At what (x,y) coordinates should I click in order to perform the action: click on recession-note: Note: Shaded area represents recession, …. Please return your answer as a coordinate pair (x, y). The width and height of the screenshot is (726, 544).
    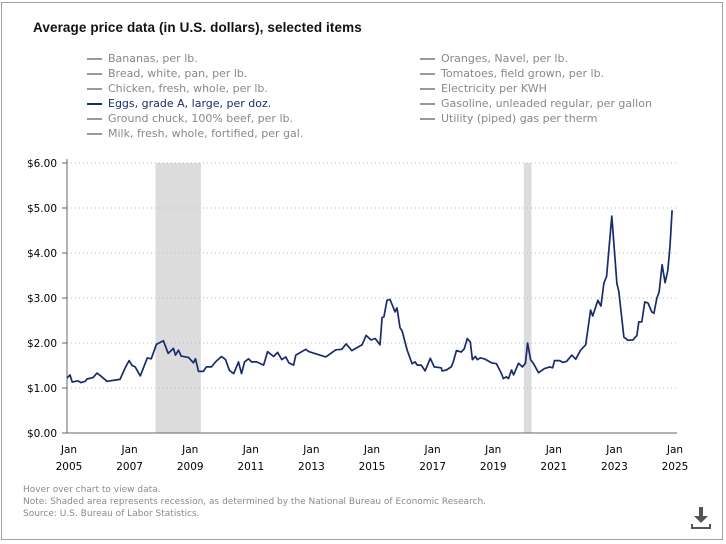
    Looking at the image, I should click on (255, 502).